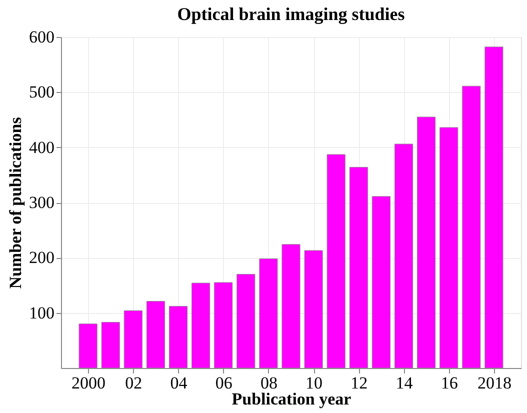 The width and height of the screenshot is (527, 413). I want to click on x-tick-label: 06, so click(223, 383).